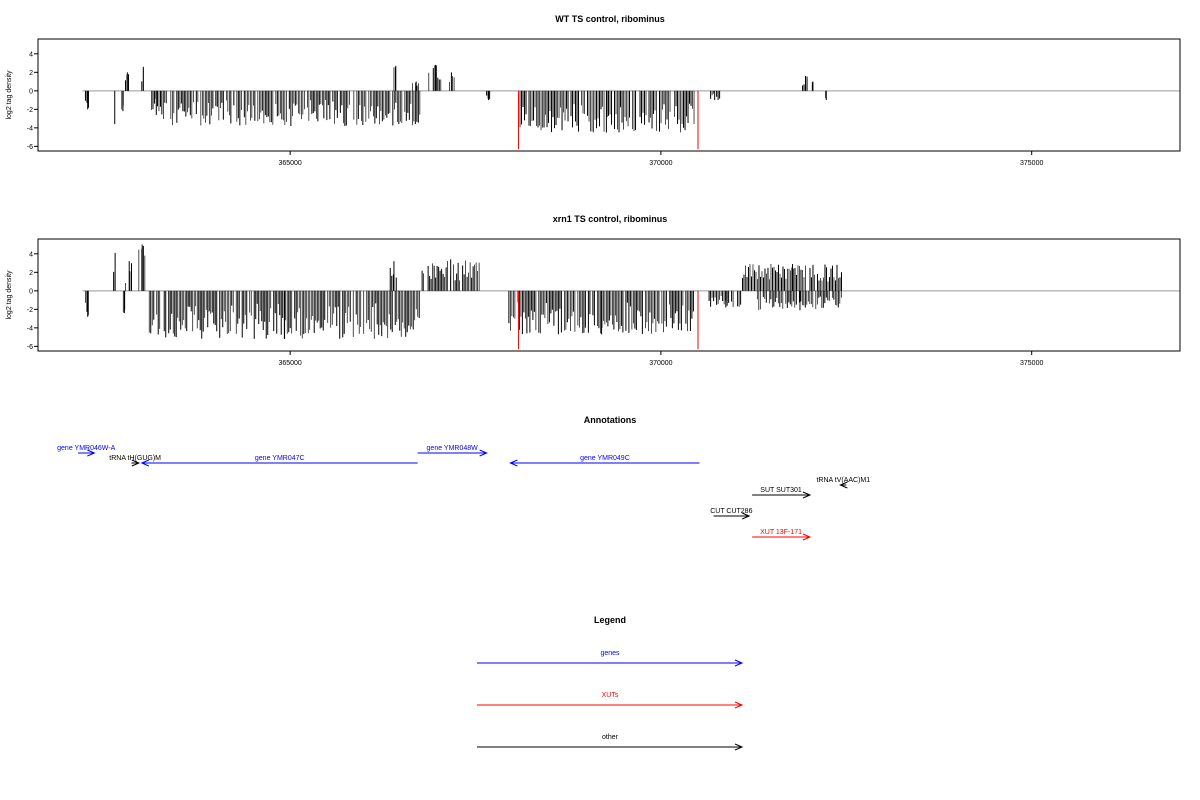  Describe the element at coordinates (610, 620) in the screenshot. I see `legend-title: Legend` at that location.